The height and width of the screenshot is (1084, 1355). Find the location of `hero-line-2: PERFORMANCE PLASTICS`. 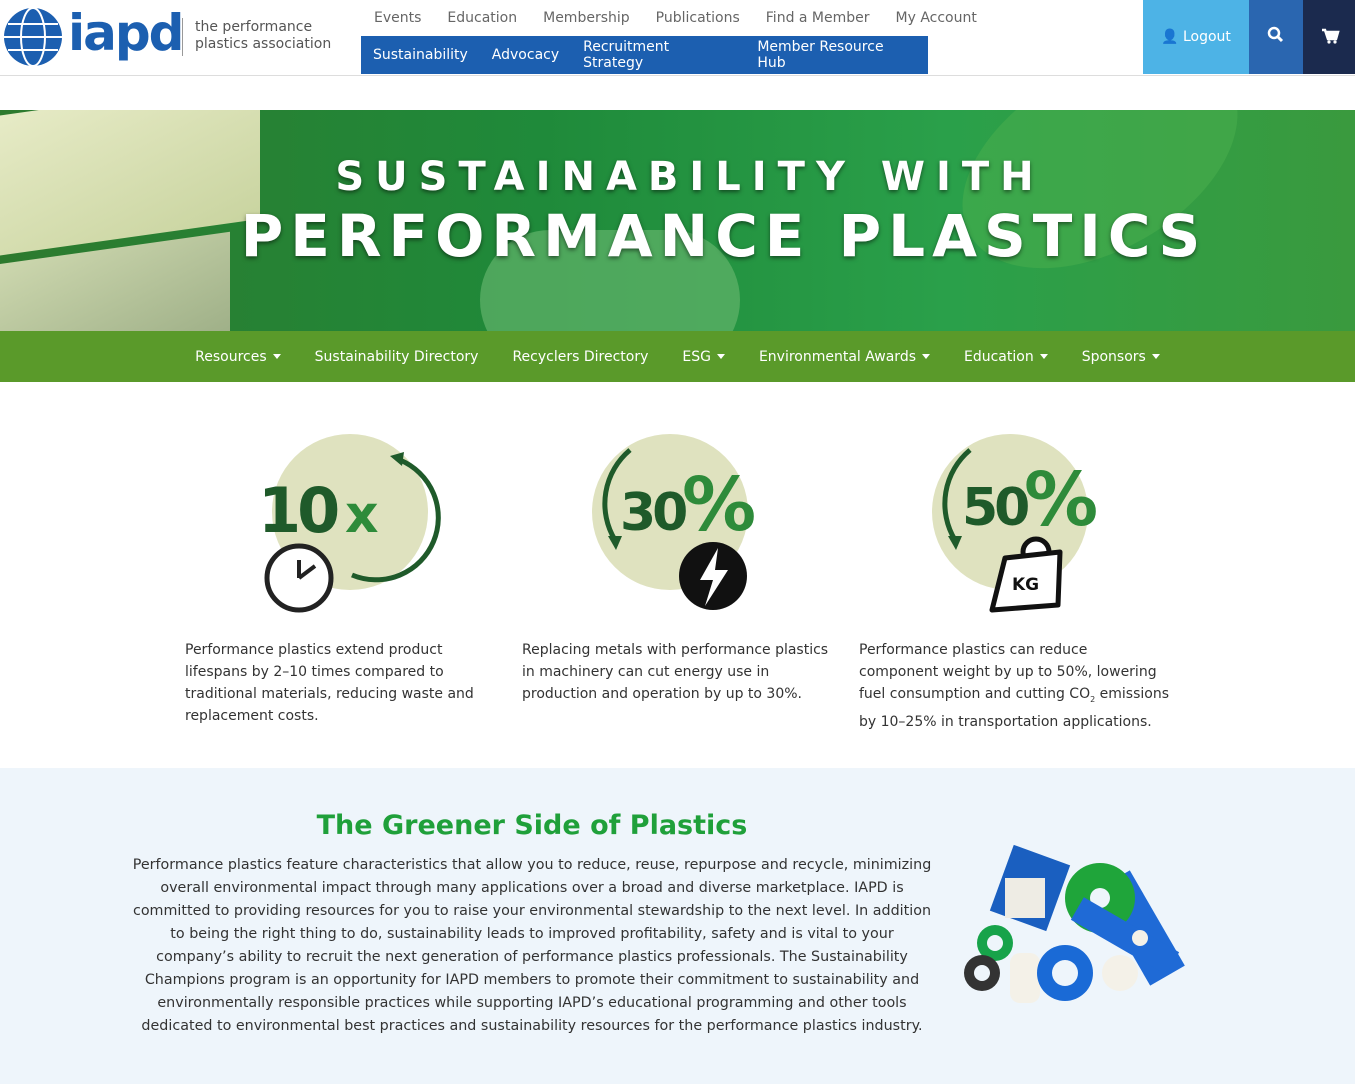

hero-line-2: PERFORMANCE PLASTICS is located at coordinates (724, 236).